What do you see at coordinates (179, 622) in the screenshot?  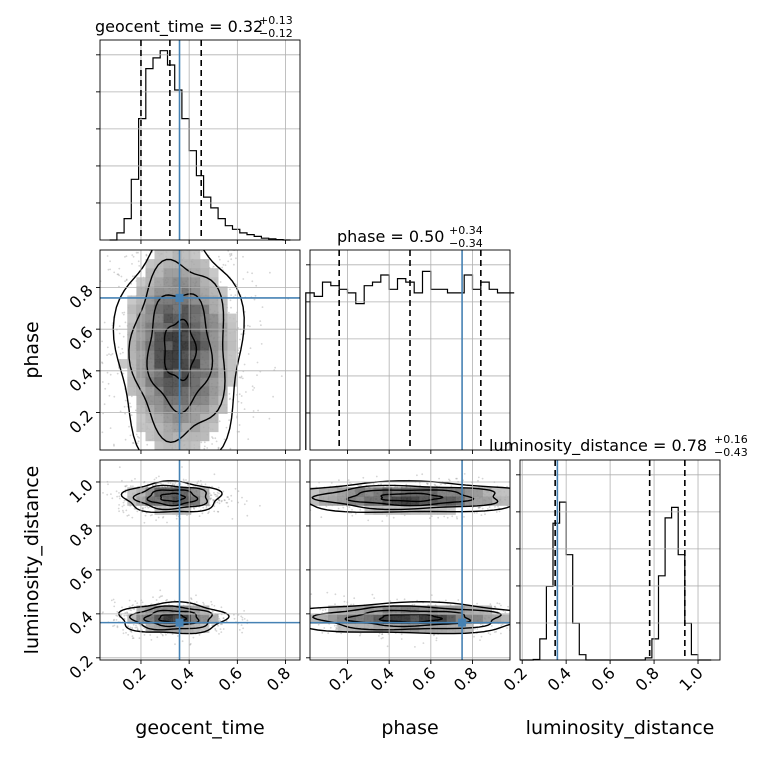 I see `truth-marker` at bounding box center [179, 622].